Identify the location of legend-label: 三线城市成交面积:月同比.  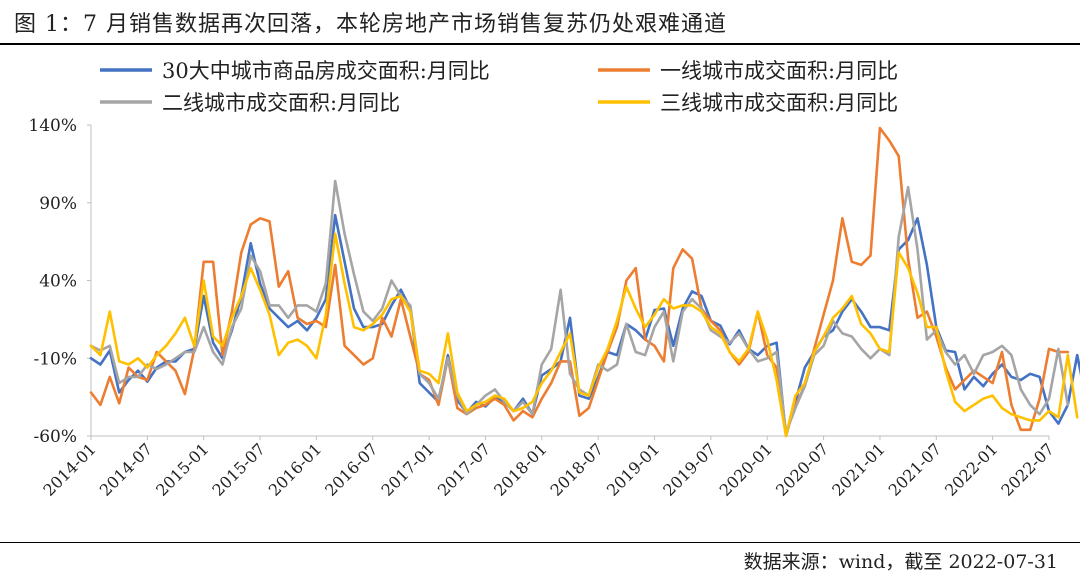
(779, 103).